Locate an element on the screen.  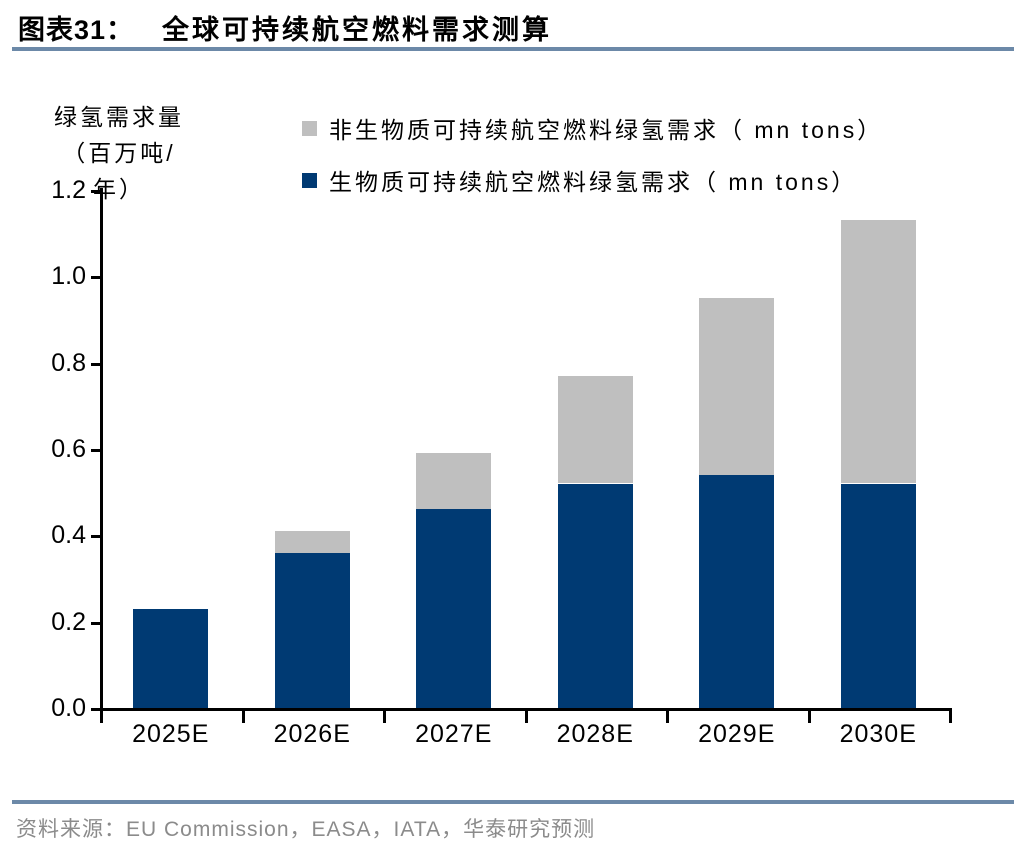
legend-label-bio: 生物质可持续航空燃料绿氢需求（ mn tons） is located at coordinates (593, 182).